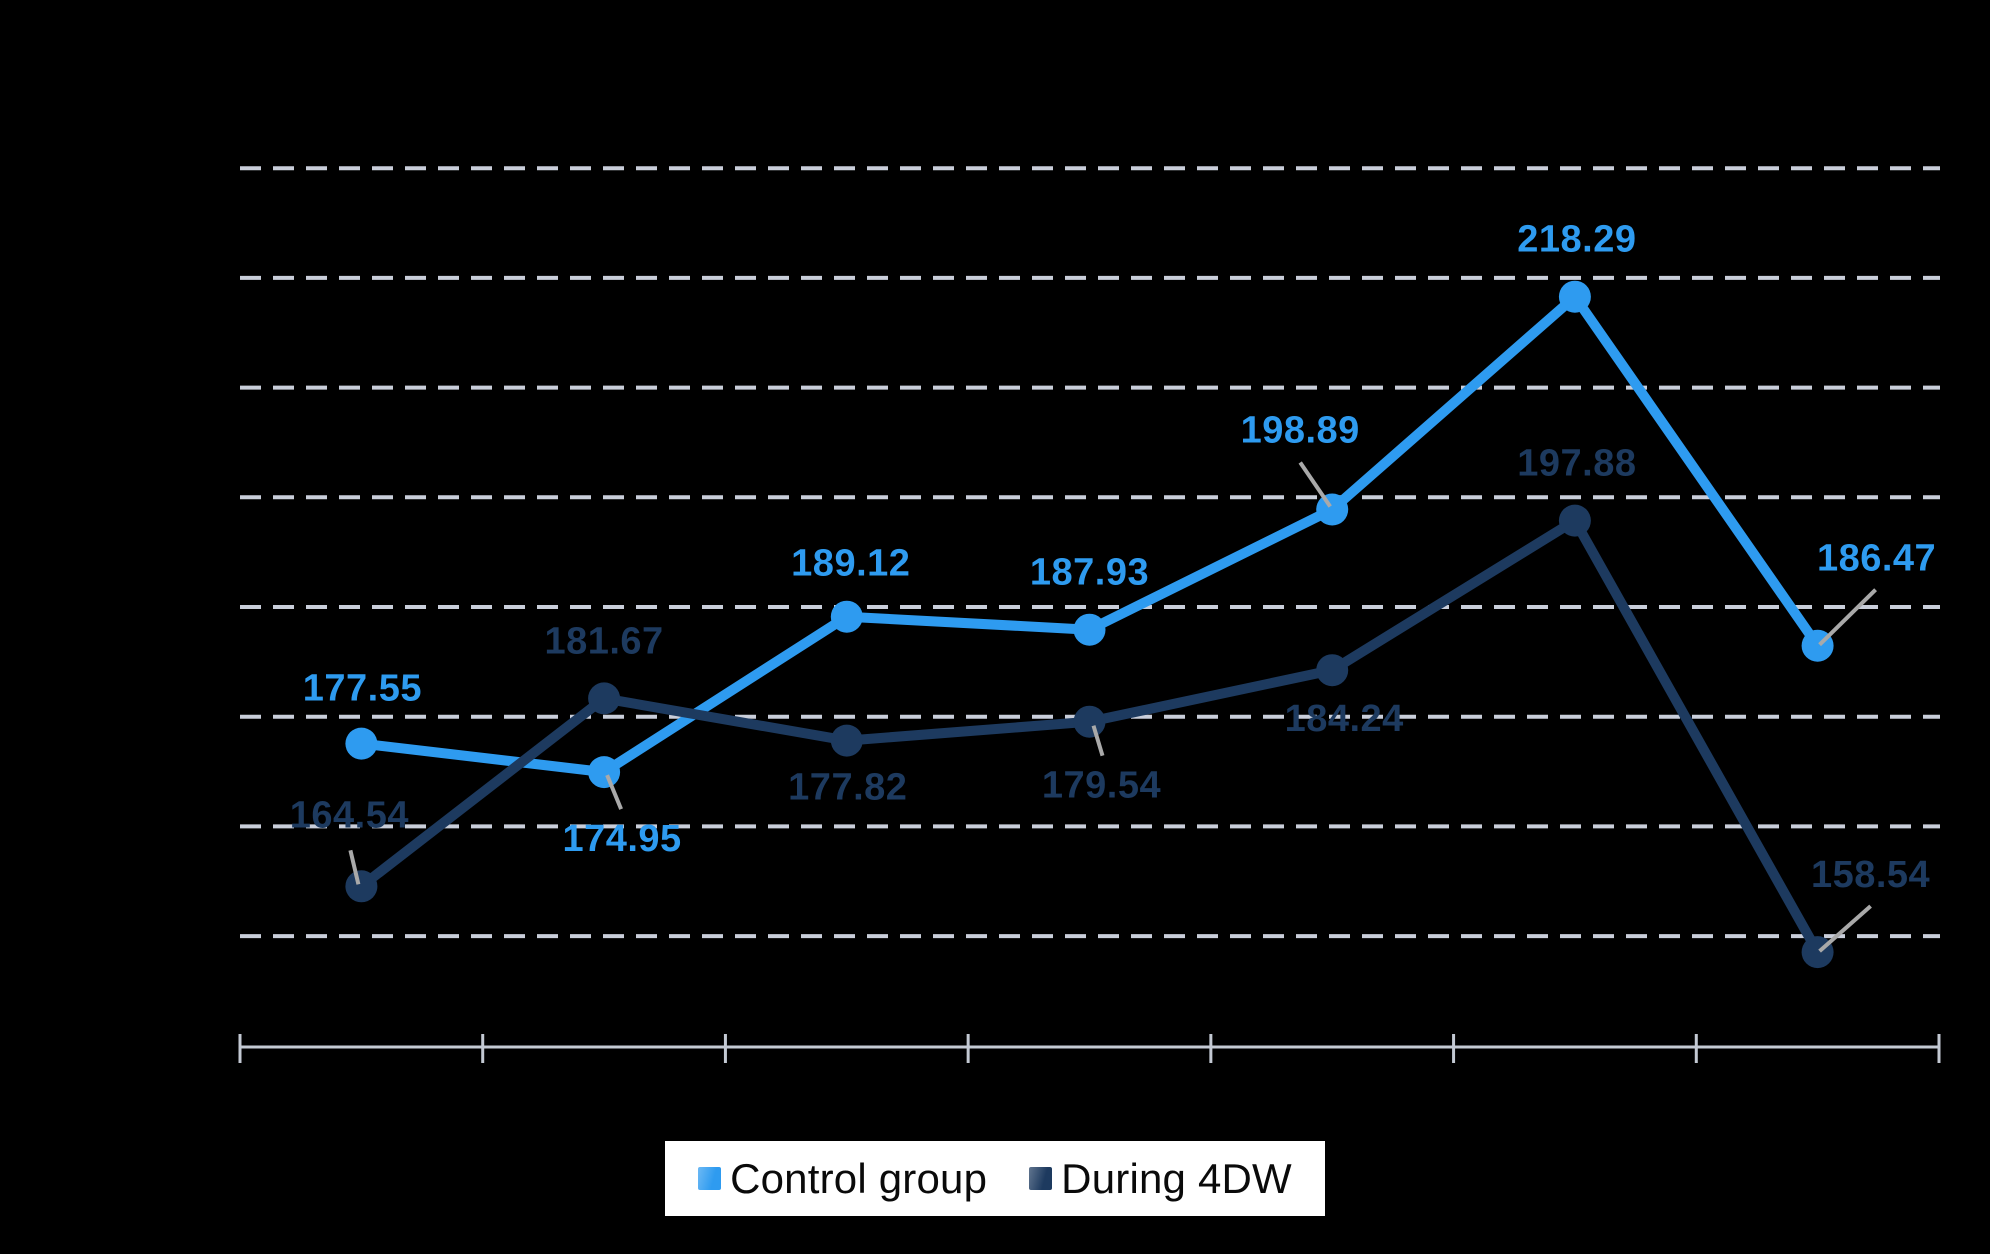  What do you see at coordinates (1576, 464) in the screenshot?
I see `value-label: 197.88` at bounding box center [1576, 464].